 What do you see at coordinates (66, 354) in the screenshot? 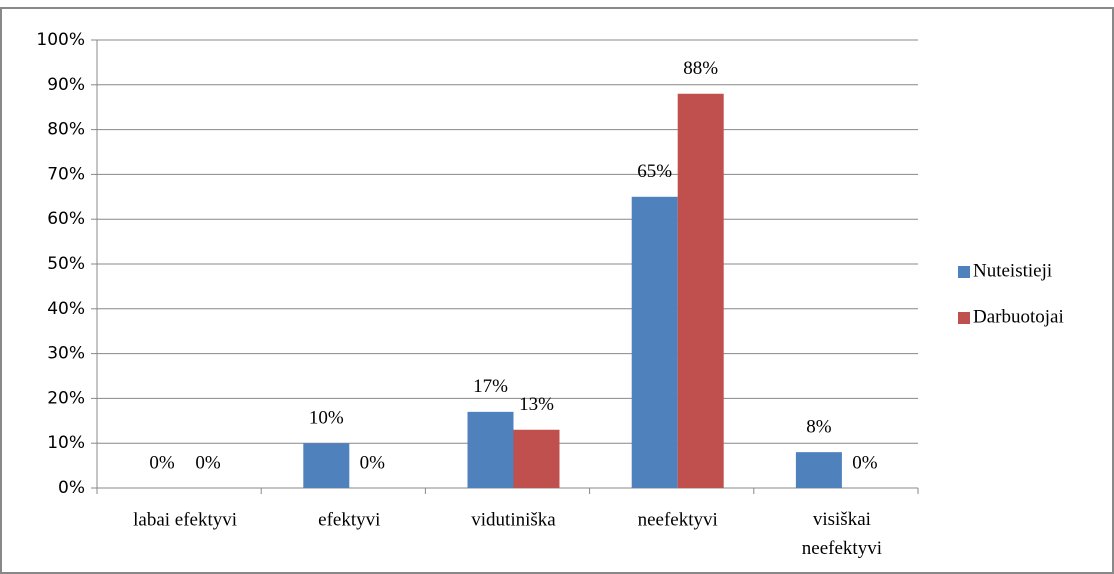
I see `y-tick-label: 30%` at bounding box center [66, 354].